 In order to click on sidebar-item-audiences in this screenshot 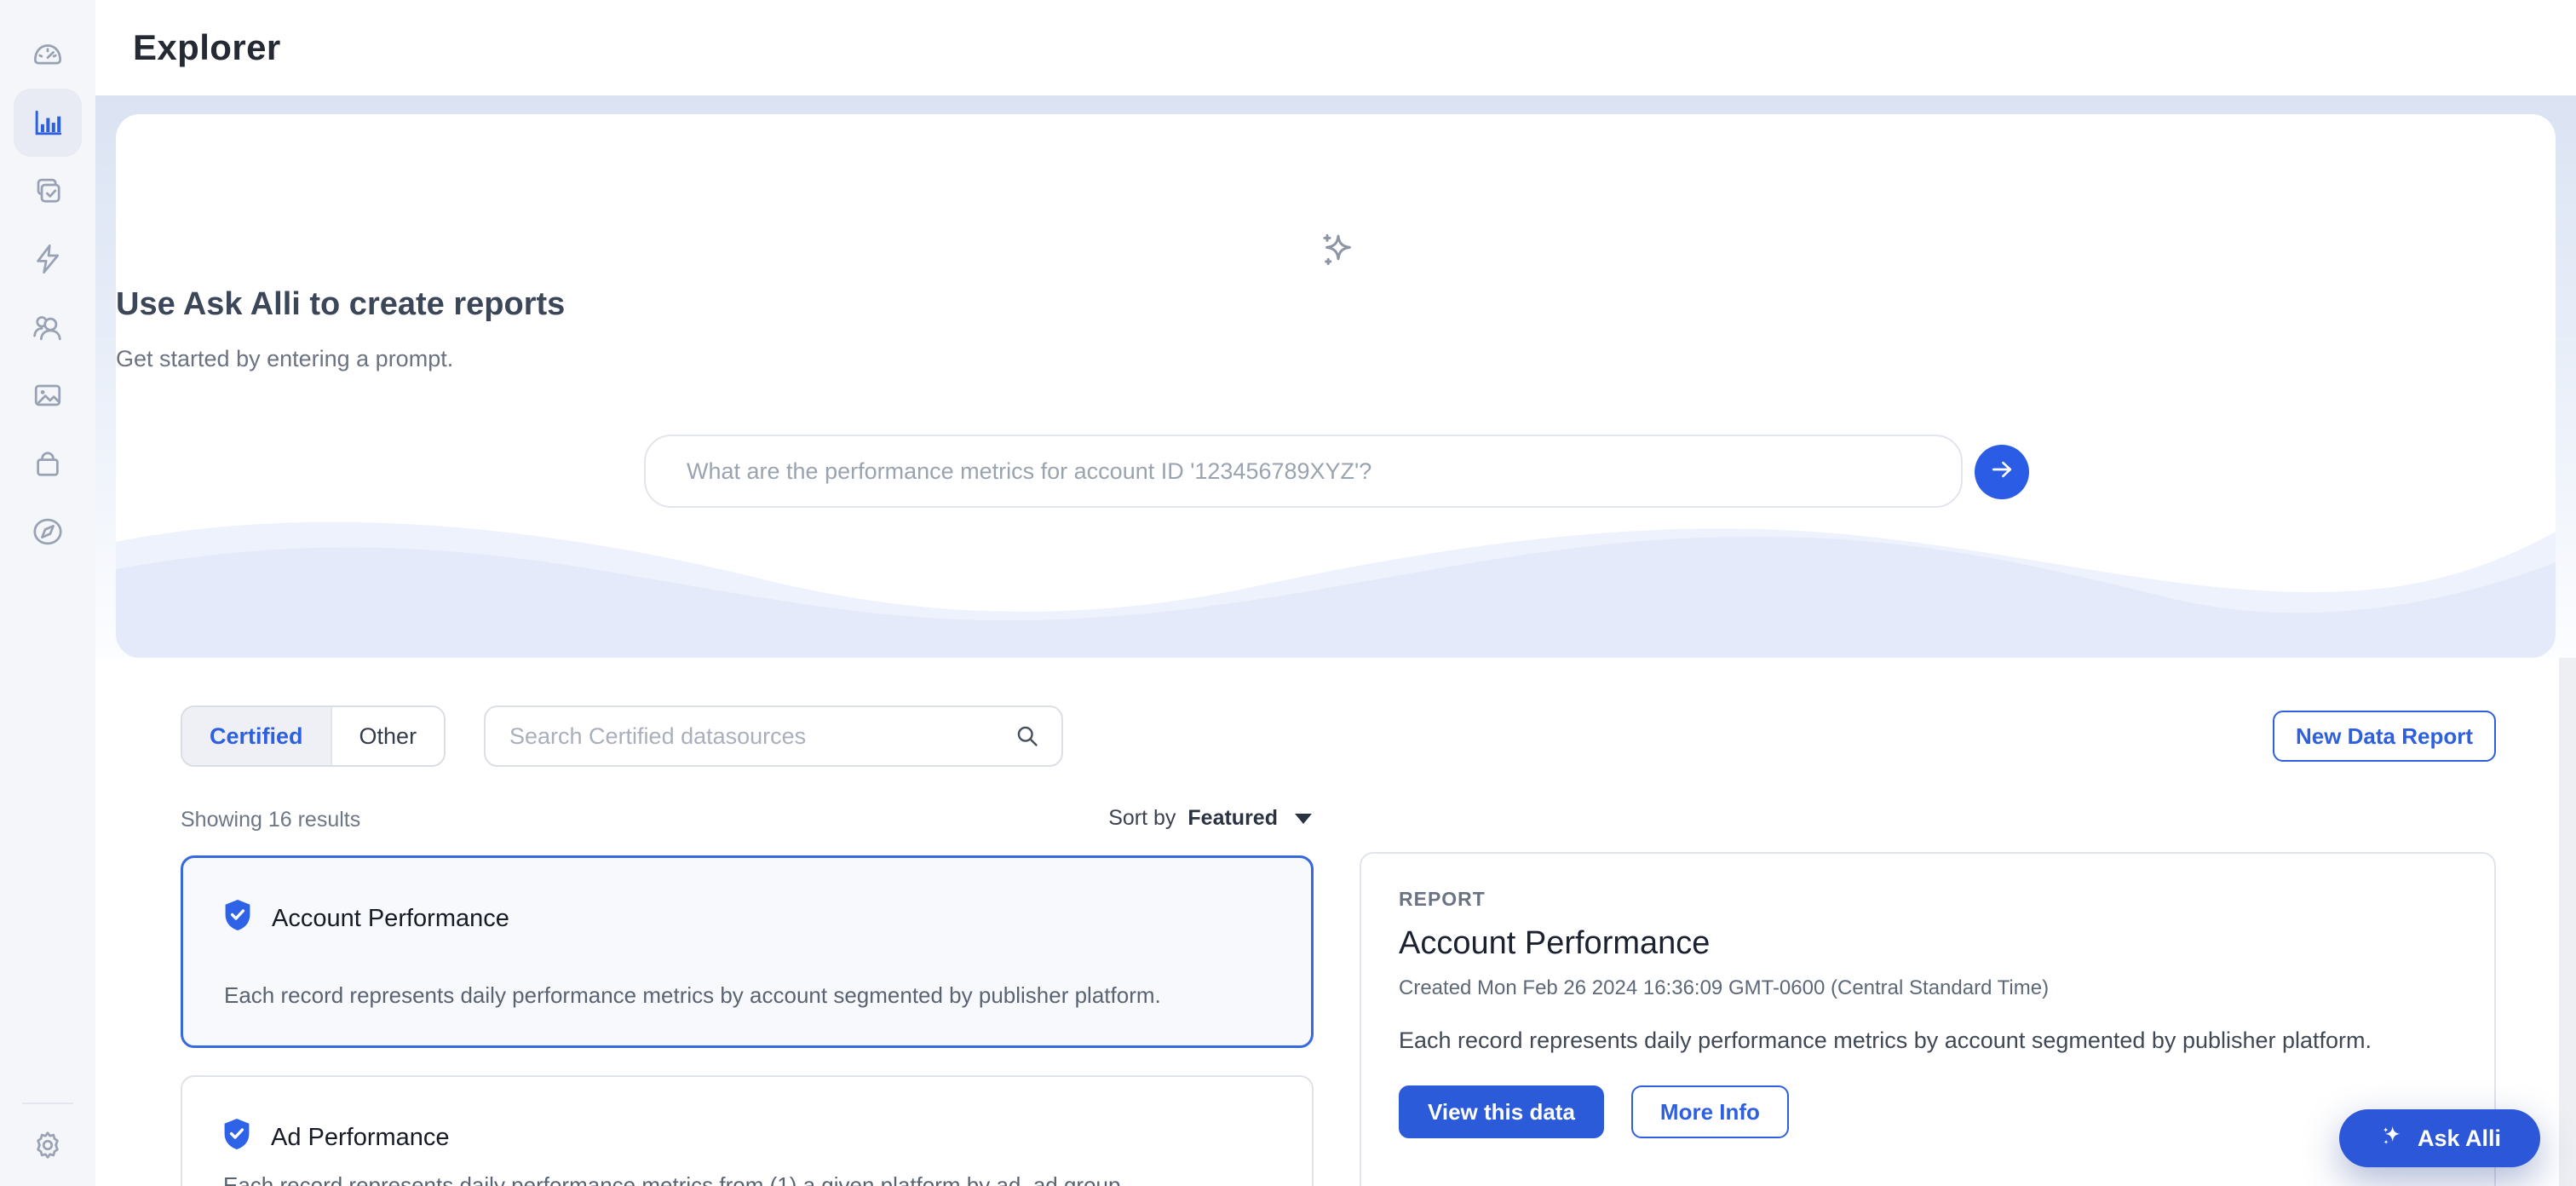, I will do `click(48, 327)`.